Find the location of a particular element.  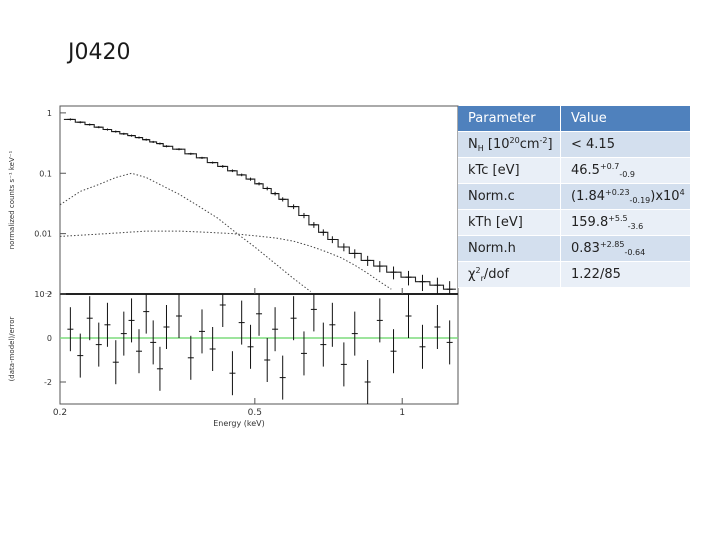

value-base: 46.5 is located at coordinates (585, 170).